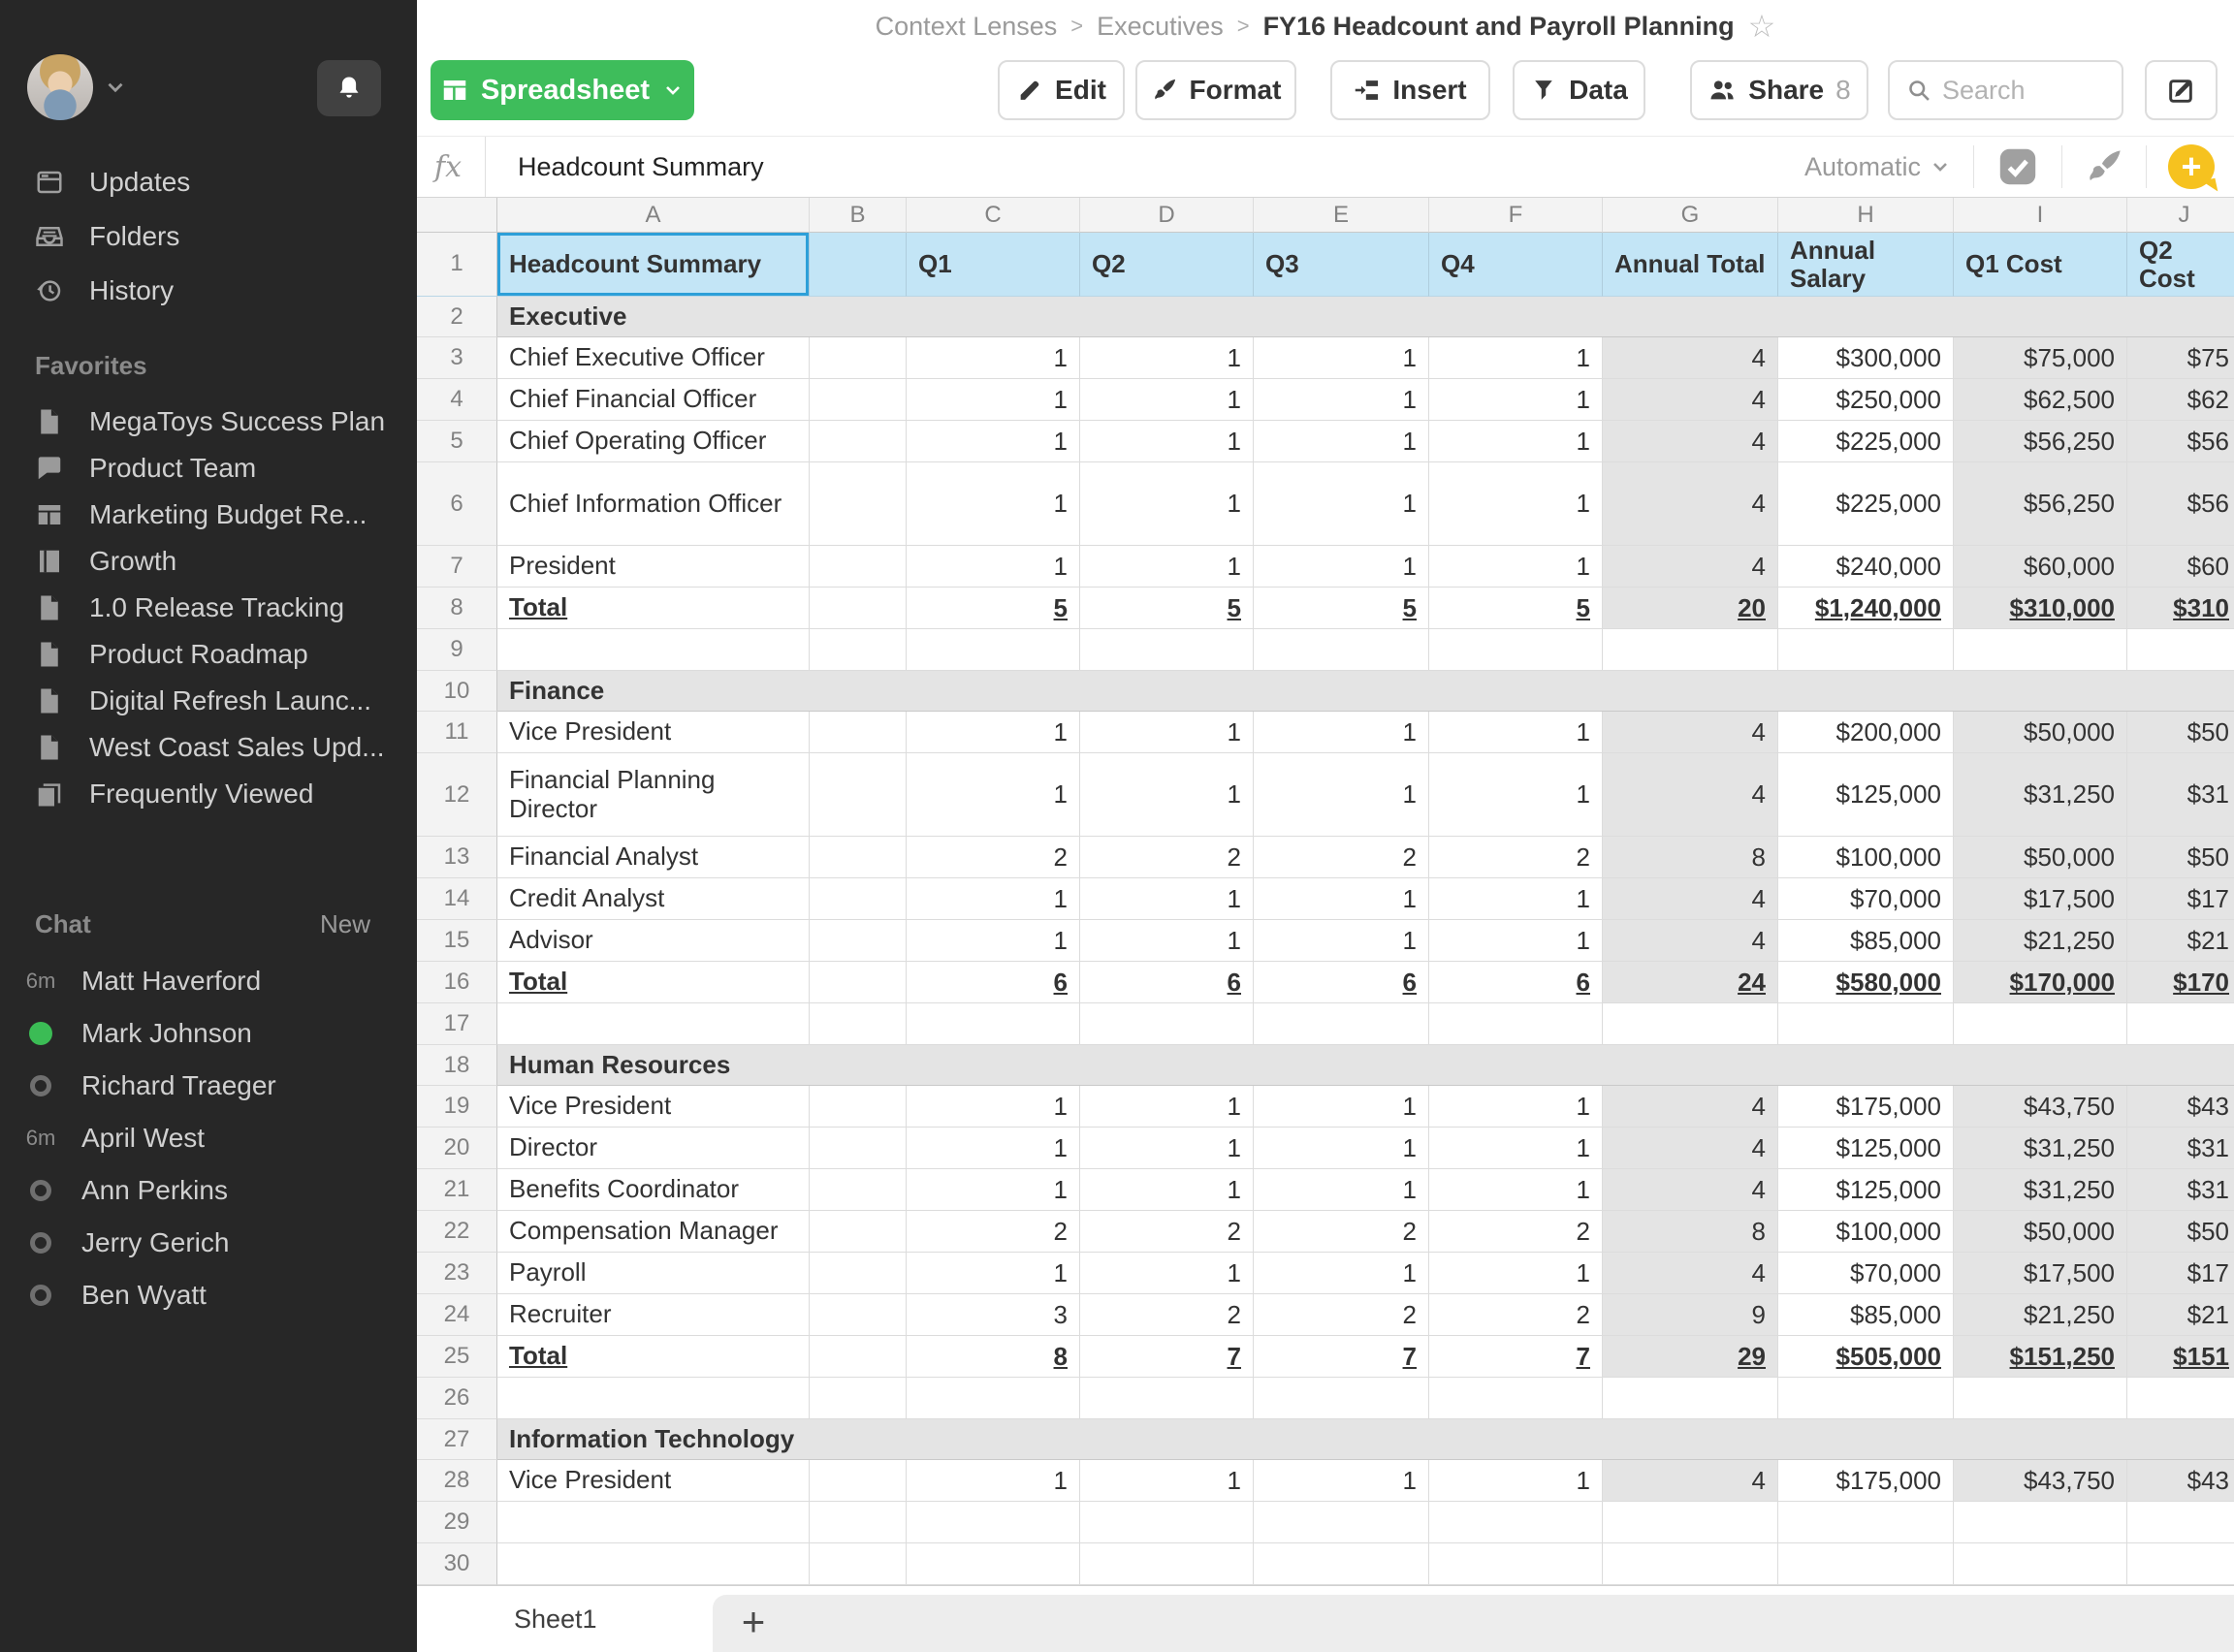 This screenshot has height=1652, width=2234. I want to click on cell-D4: 1, so click(1167, 400).